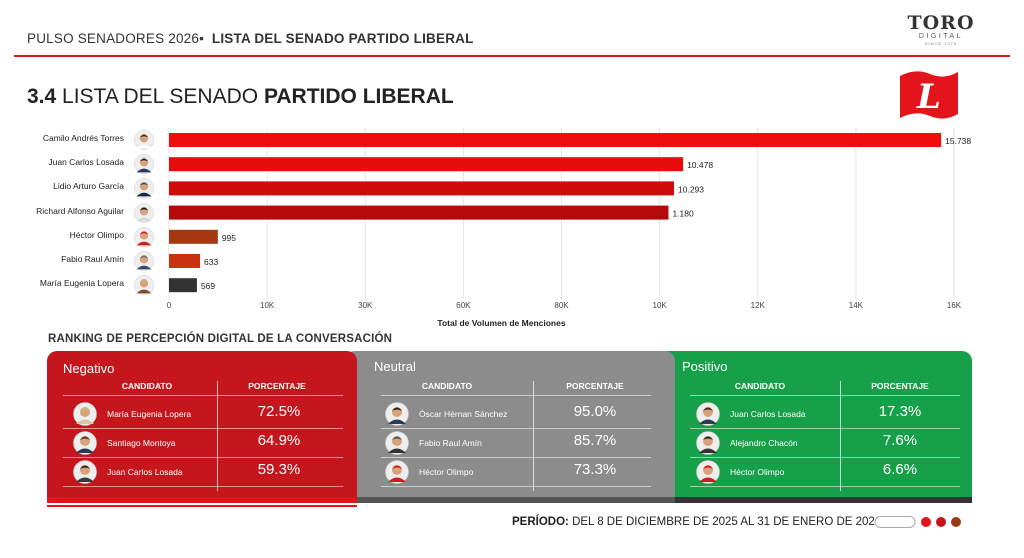  Describe the element at coordinates (895, 522) in the screenshot. I see `pager-pill` at that location.